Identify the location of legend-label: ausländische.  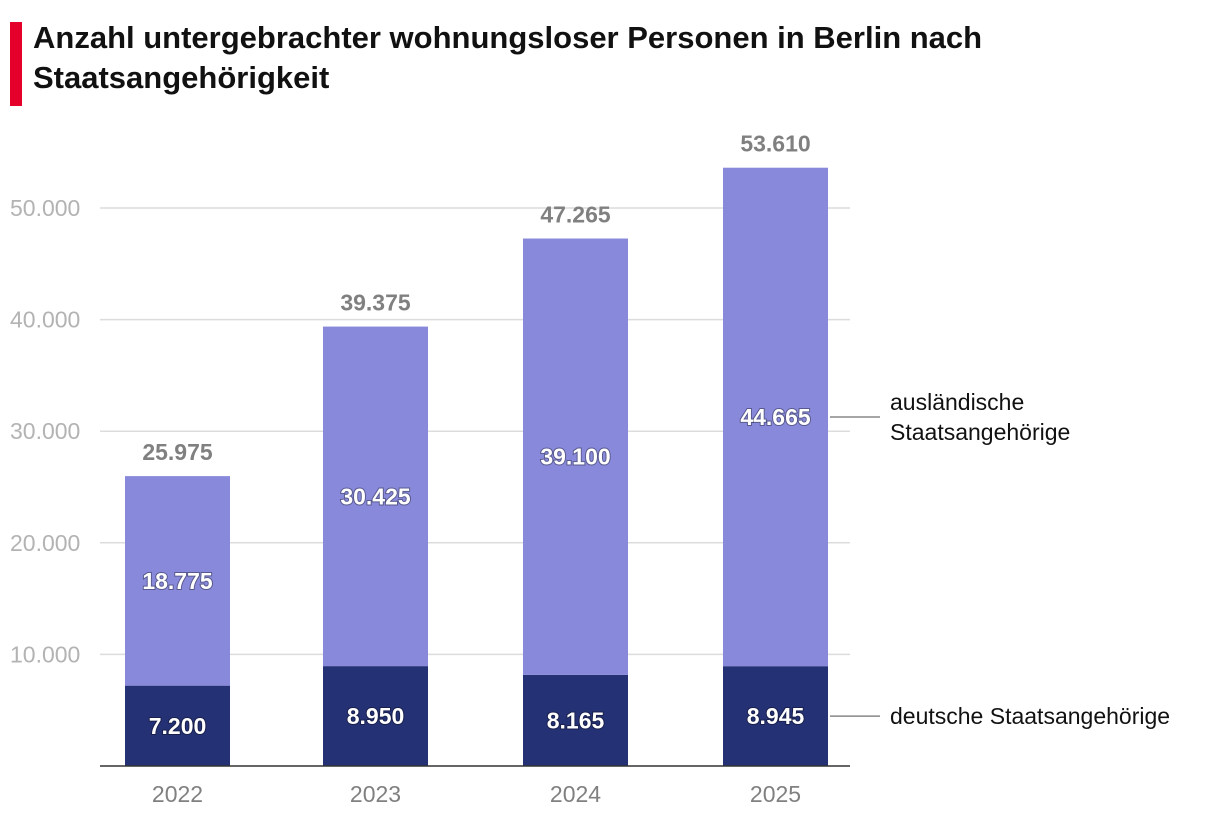
(957, 402).